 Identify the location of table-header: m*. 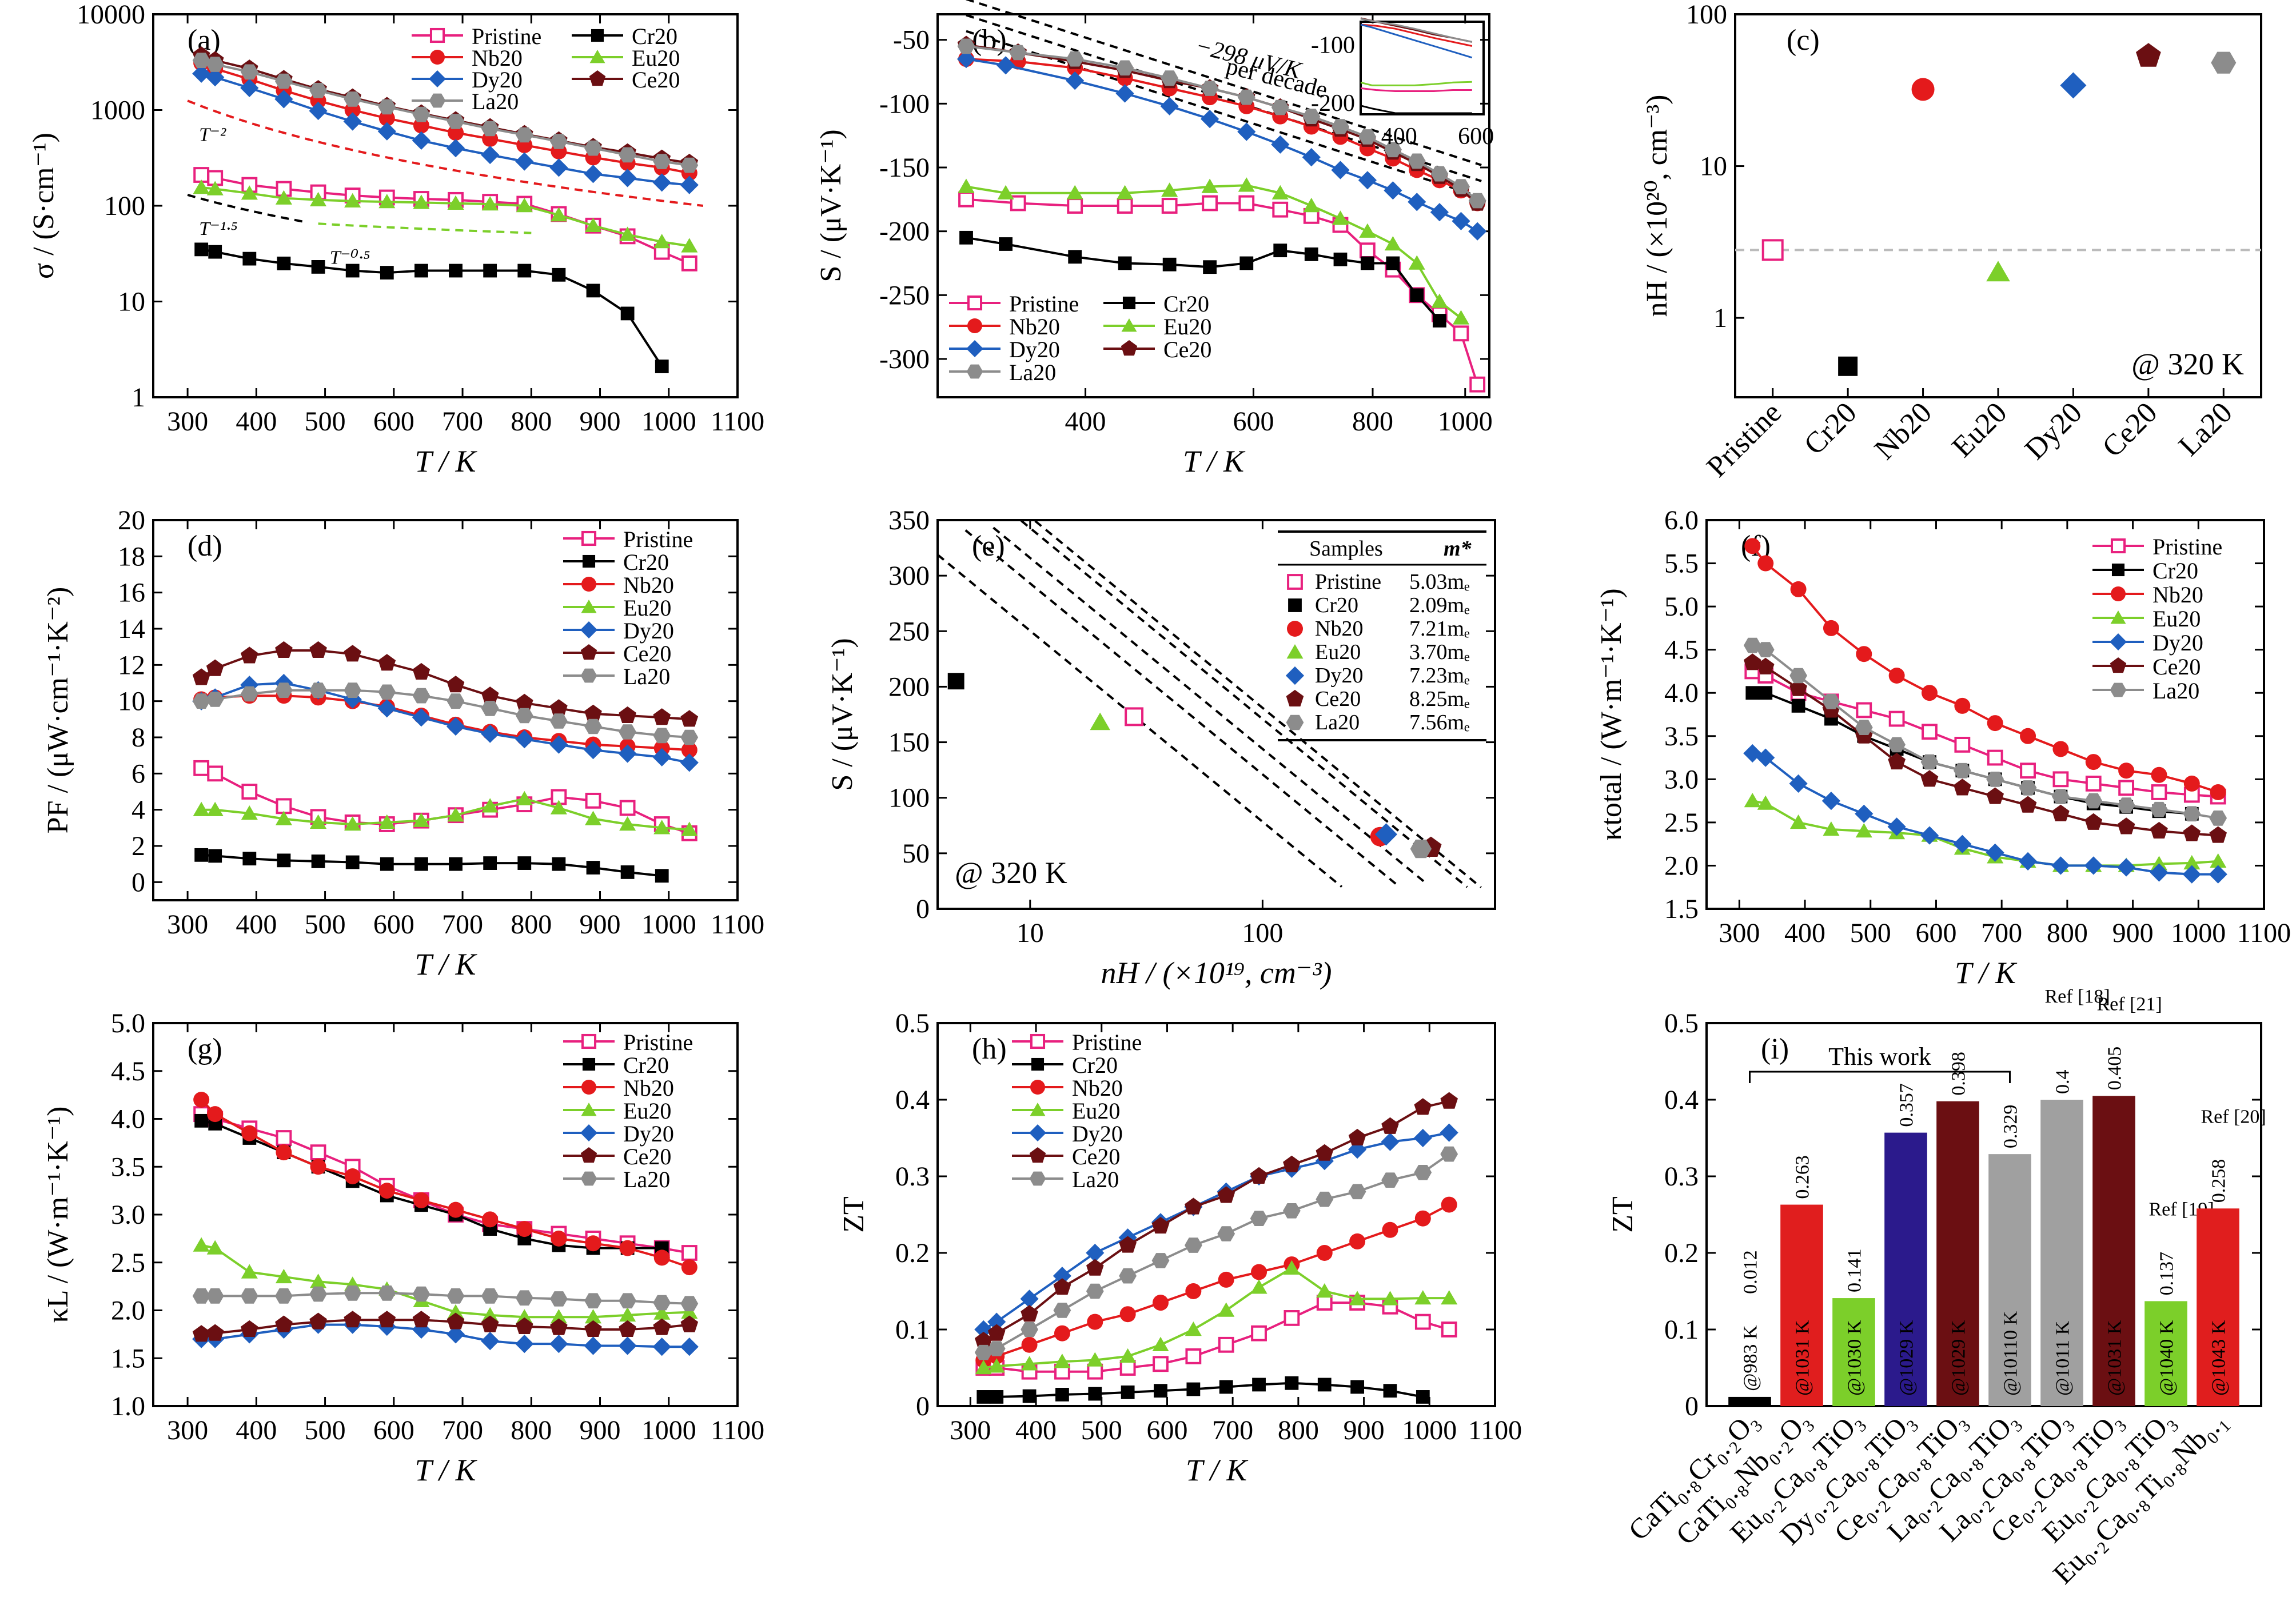
(1458, 549).